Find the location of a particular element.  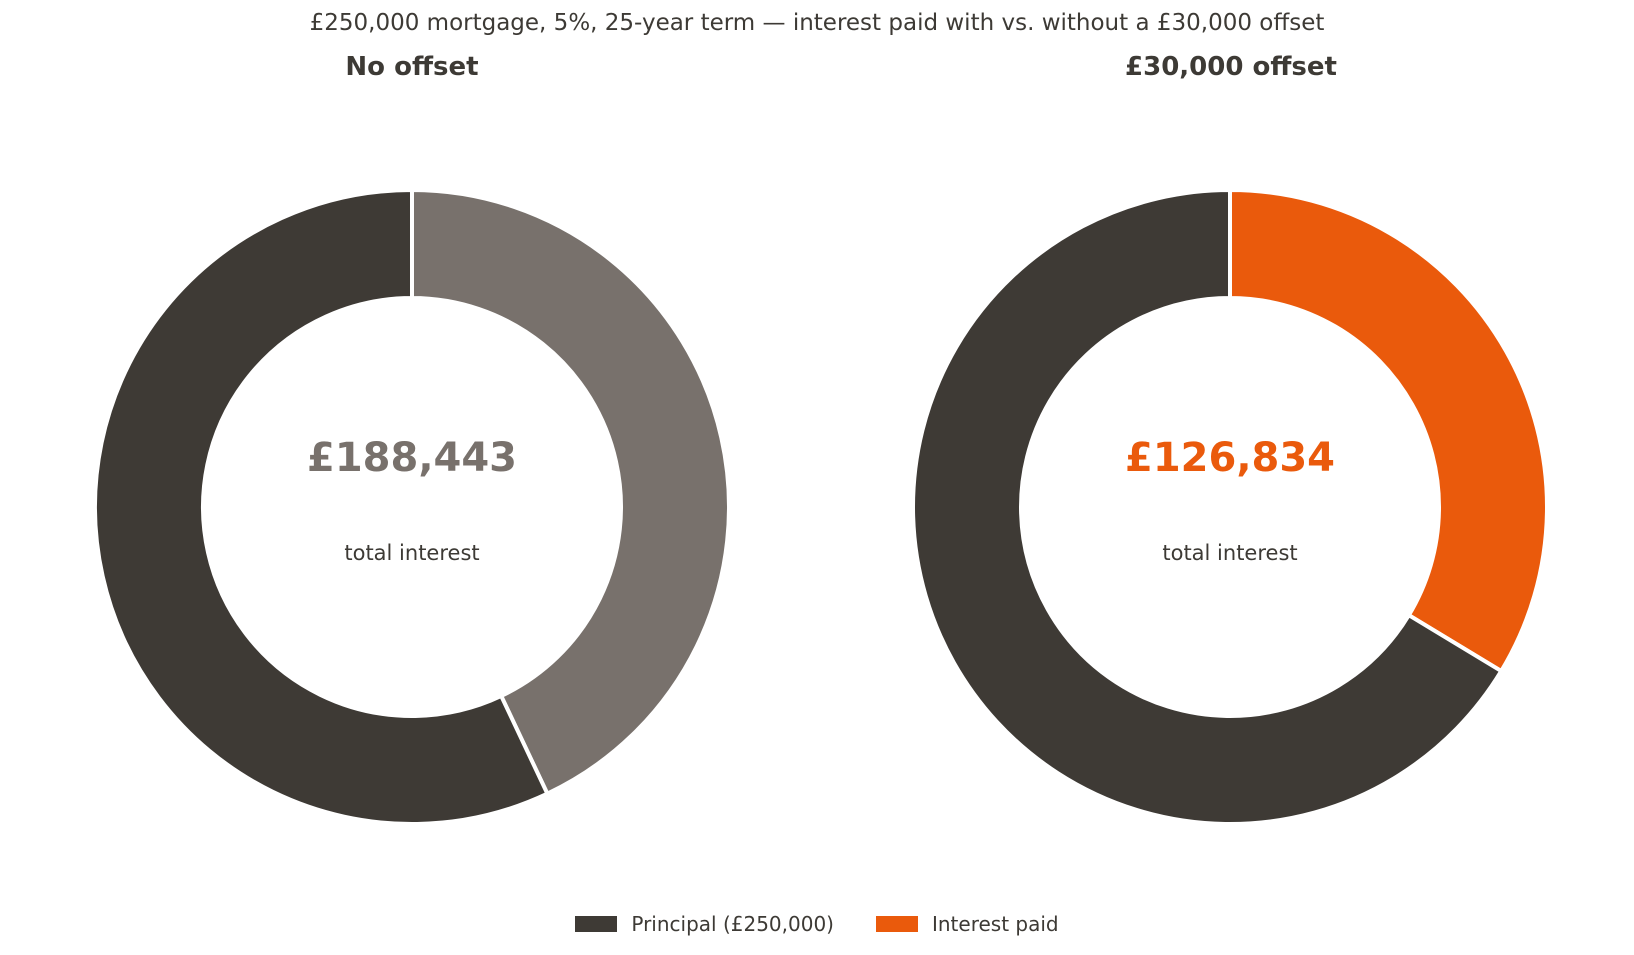

center-label-offset: total interest is located at coordinates (1229, 553).